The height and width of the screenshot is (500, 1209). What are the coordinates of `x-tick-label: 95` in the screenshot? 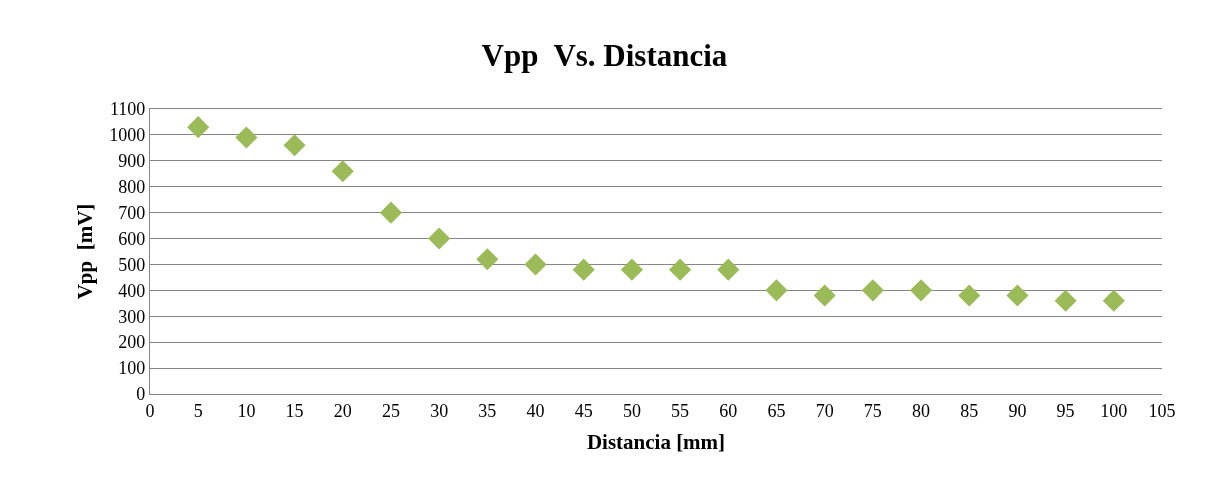 It's located at (1065, 410).